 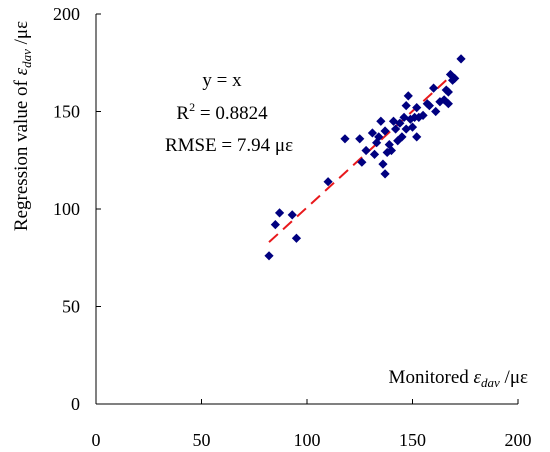 What do you see at coordinates (22, 126) in the screenshot?
I see `y-axis-title: Regression value of εdav /με` at bounding box center [22, 126].